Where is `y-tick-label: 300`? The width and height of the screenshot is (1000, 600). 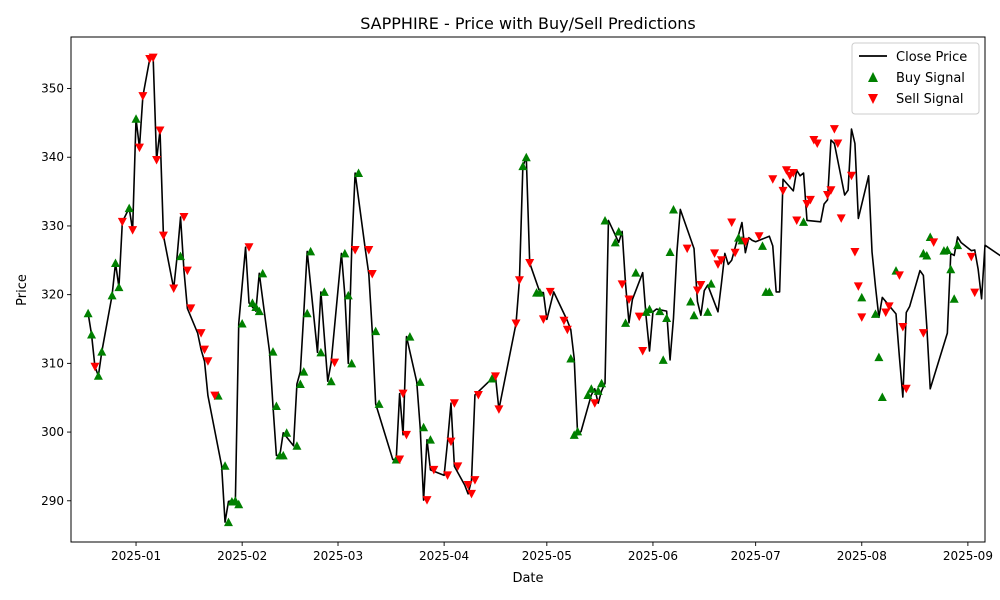 y-tick-label: 300 is located at coordinates (52, 432).